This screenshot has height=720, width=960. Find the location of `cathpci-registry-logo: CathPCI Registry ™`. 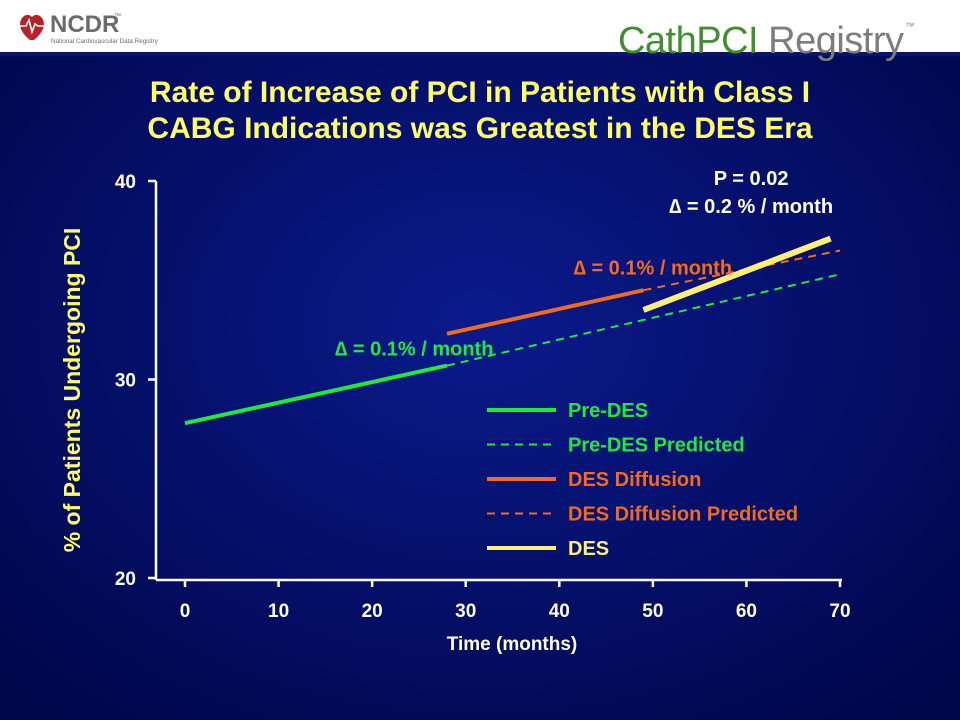

cathpci-registry-logo: CathPCI Registry ™ is located at coordinates (766, 33).